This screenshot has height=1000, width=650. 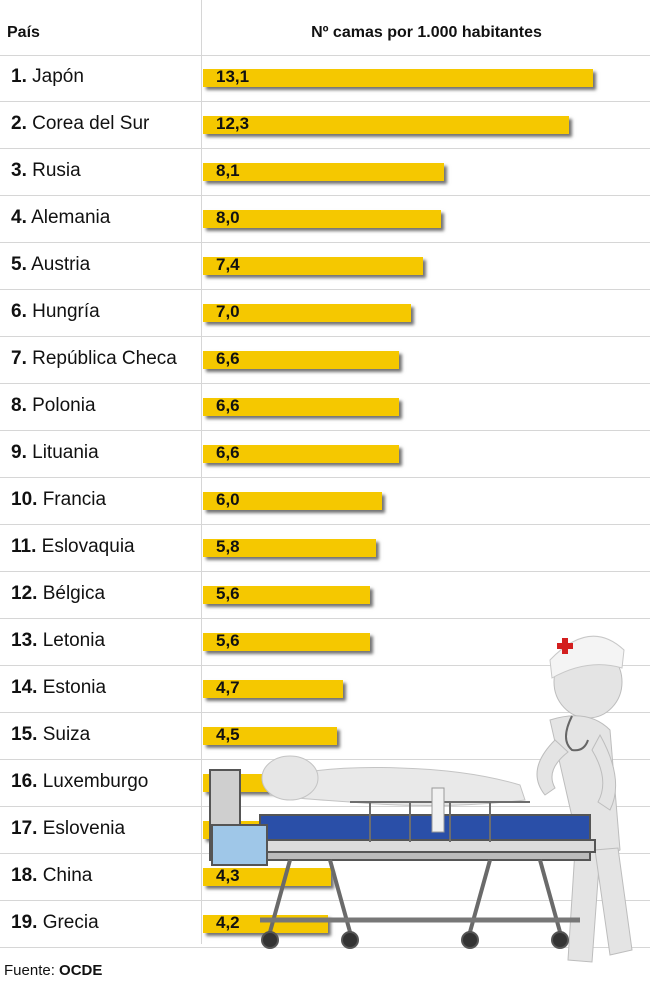 What do you see at coordinates (201, 472) in the screenshot?
I see `column-divider` at bounding box center [201, 472].